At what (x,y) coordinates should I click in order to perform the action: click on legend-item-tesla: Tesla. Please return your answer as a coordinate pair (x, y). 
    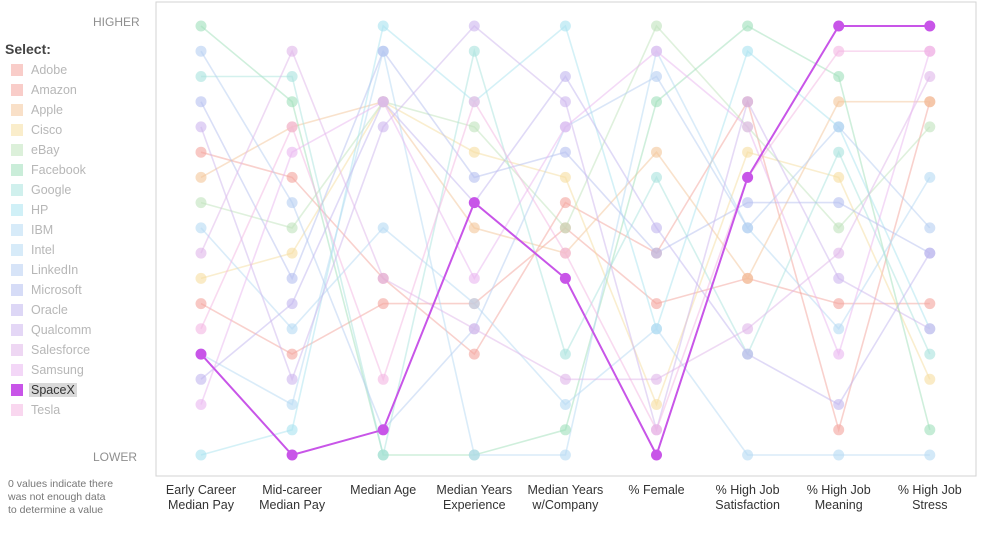
    Looking at the image, I should click on (52, 410).